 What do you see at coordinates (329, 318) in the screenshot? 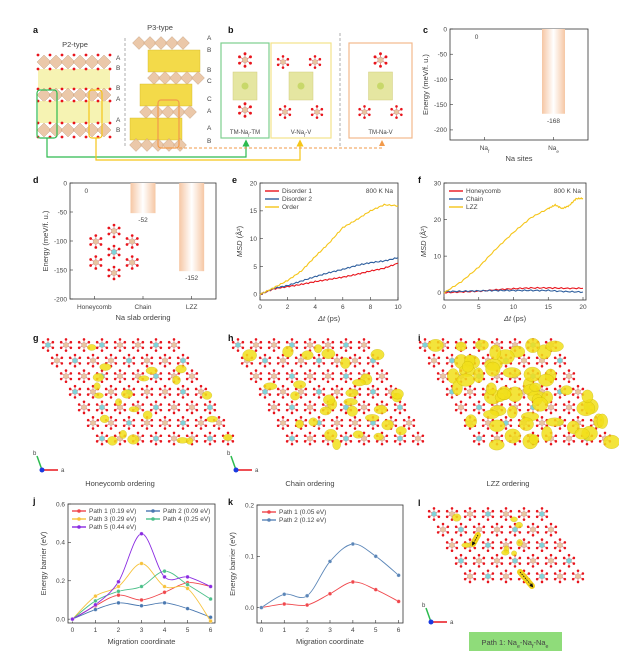
I see `x-axis-label: Δt (ps)` at bounding box center [329, 318].